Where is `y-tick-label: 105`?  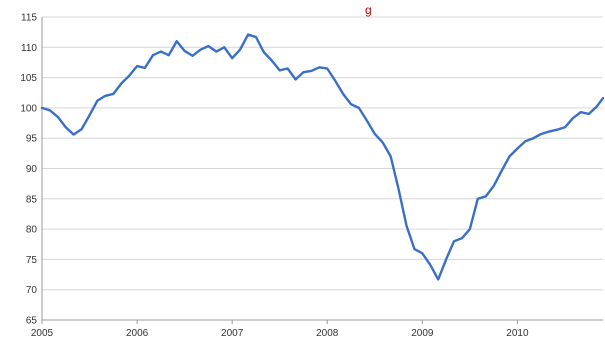
y-tick-label: 105 is located at coordinates (28, 78).